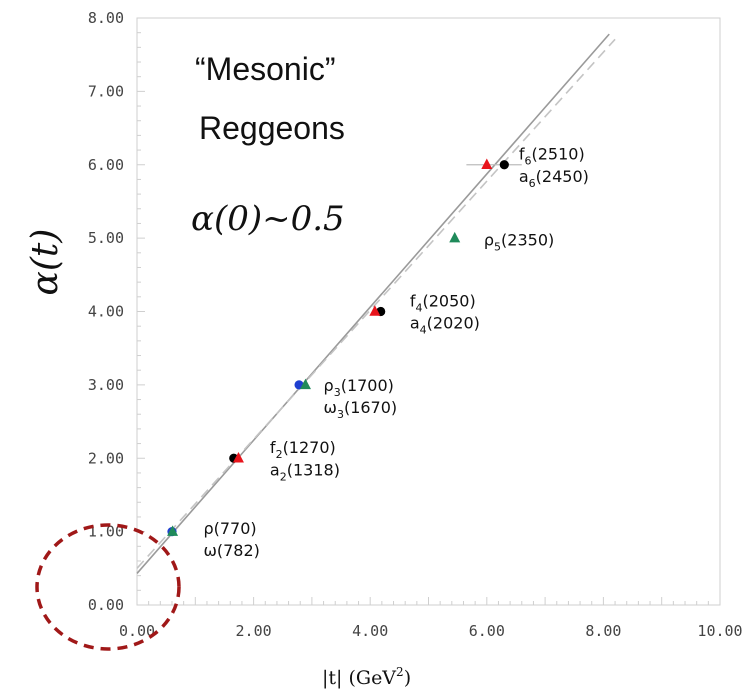 This screenshot has width=753, height=693. I want to click on y-tick-label: 1.00, so click(106, 532).